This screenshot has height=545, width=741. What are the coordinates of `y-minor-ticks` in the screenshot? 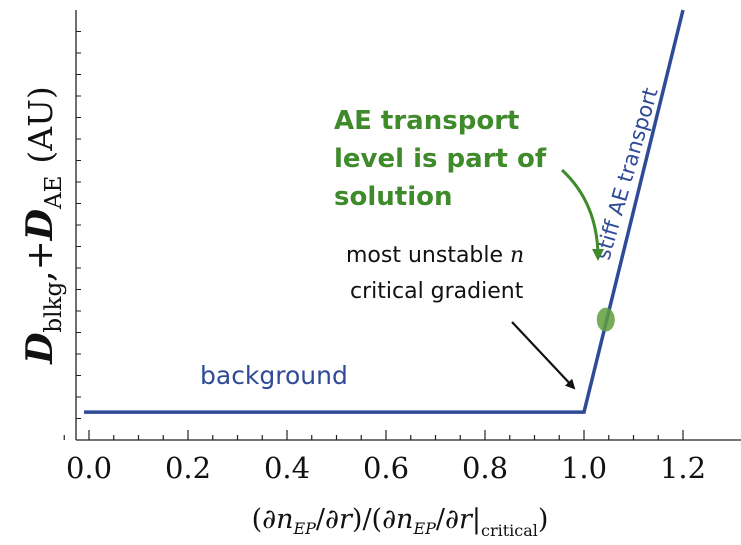 It's located at (78, 236).